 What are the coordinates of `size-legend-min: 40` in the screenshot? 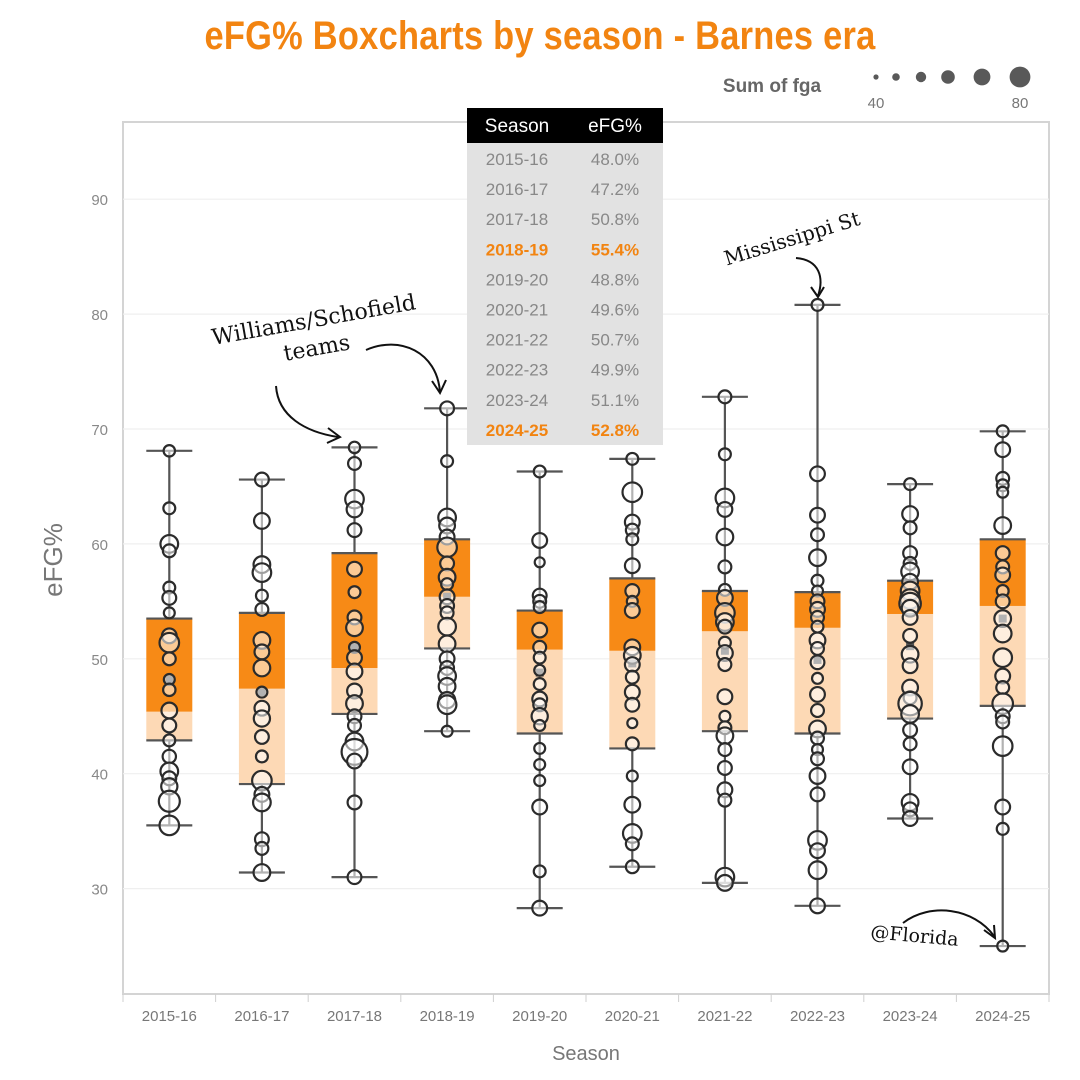 It's located at (876, 103).